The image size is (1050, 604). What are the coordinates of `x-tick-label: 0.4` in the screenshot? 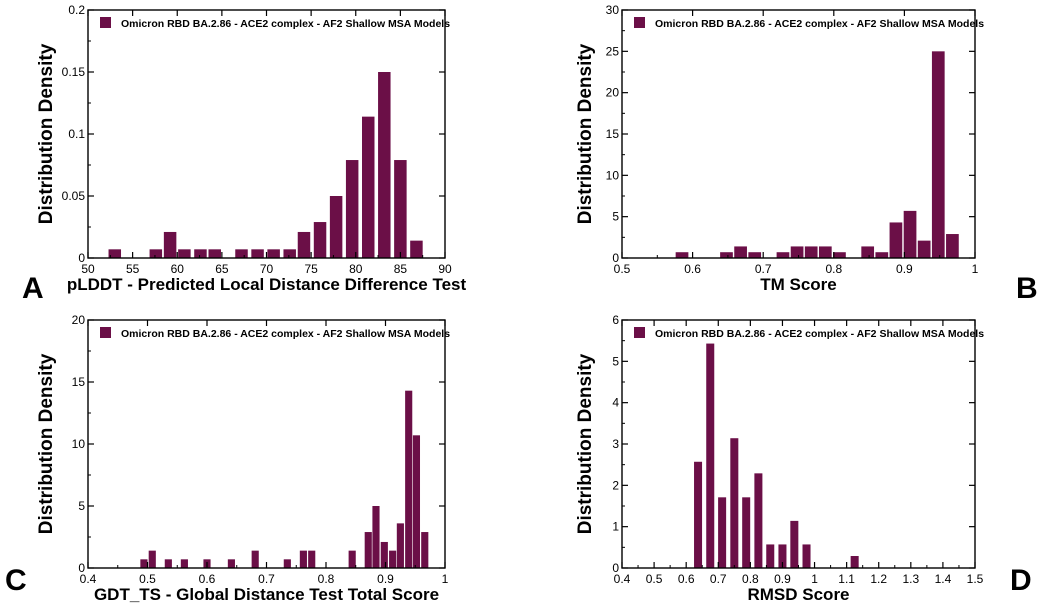 It's located at (88, 579).